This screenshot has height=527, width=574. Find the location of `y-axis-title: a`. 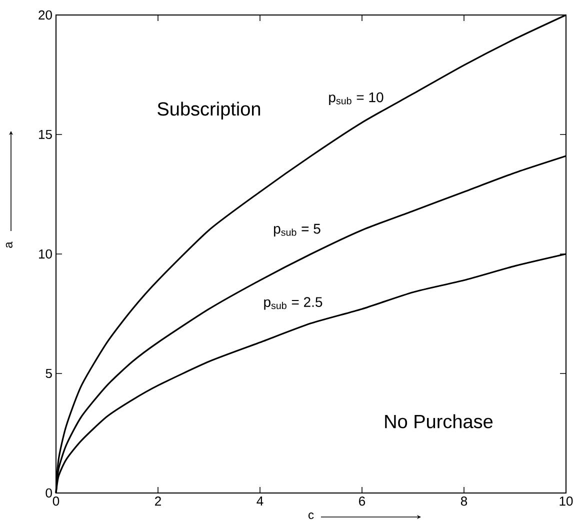

y-axis-title: a is located at coordinates (9, 245).